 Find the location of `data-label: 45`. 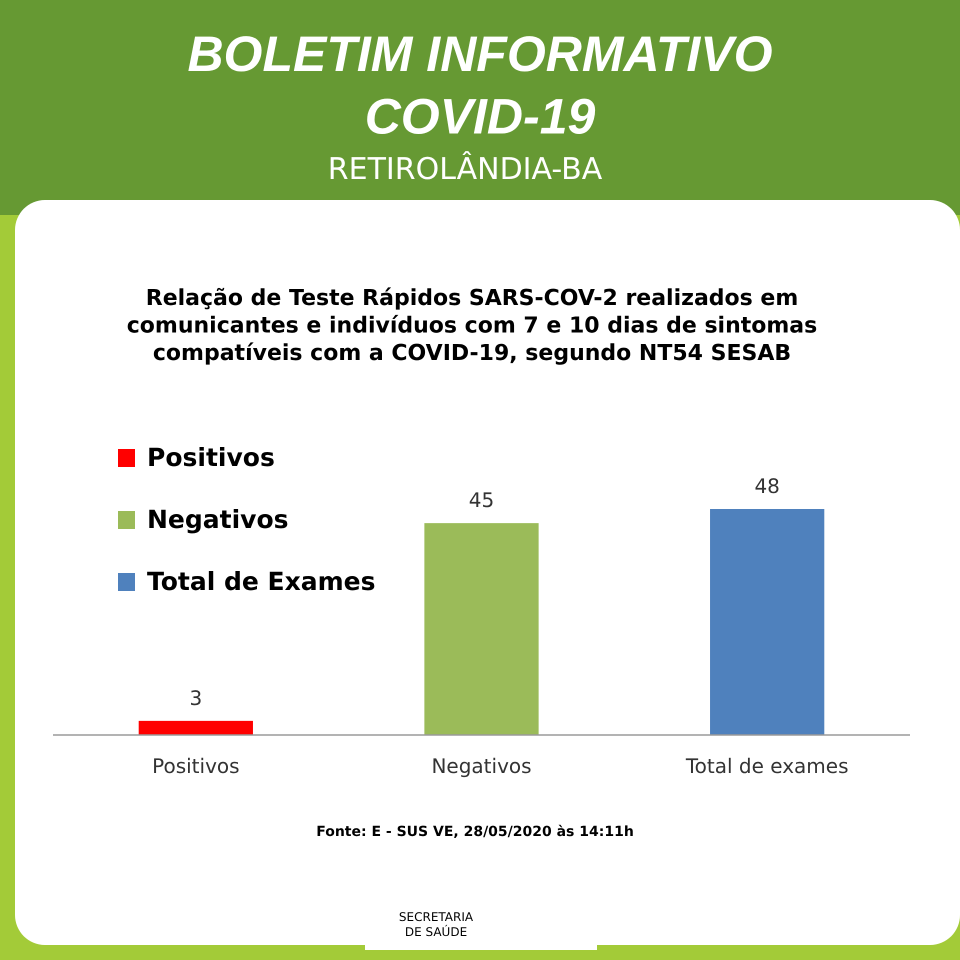

data-label: 45 is located at coordinates (481, 500).